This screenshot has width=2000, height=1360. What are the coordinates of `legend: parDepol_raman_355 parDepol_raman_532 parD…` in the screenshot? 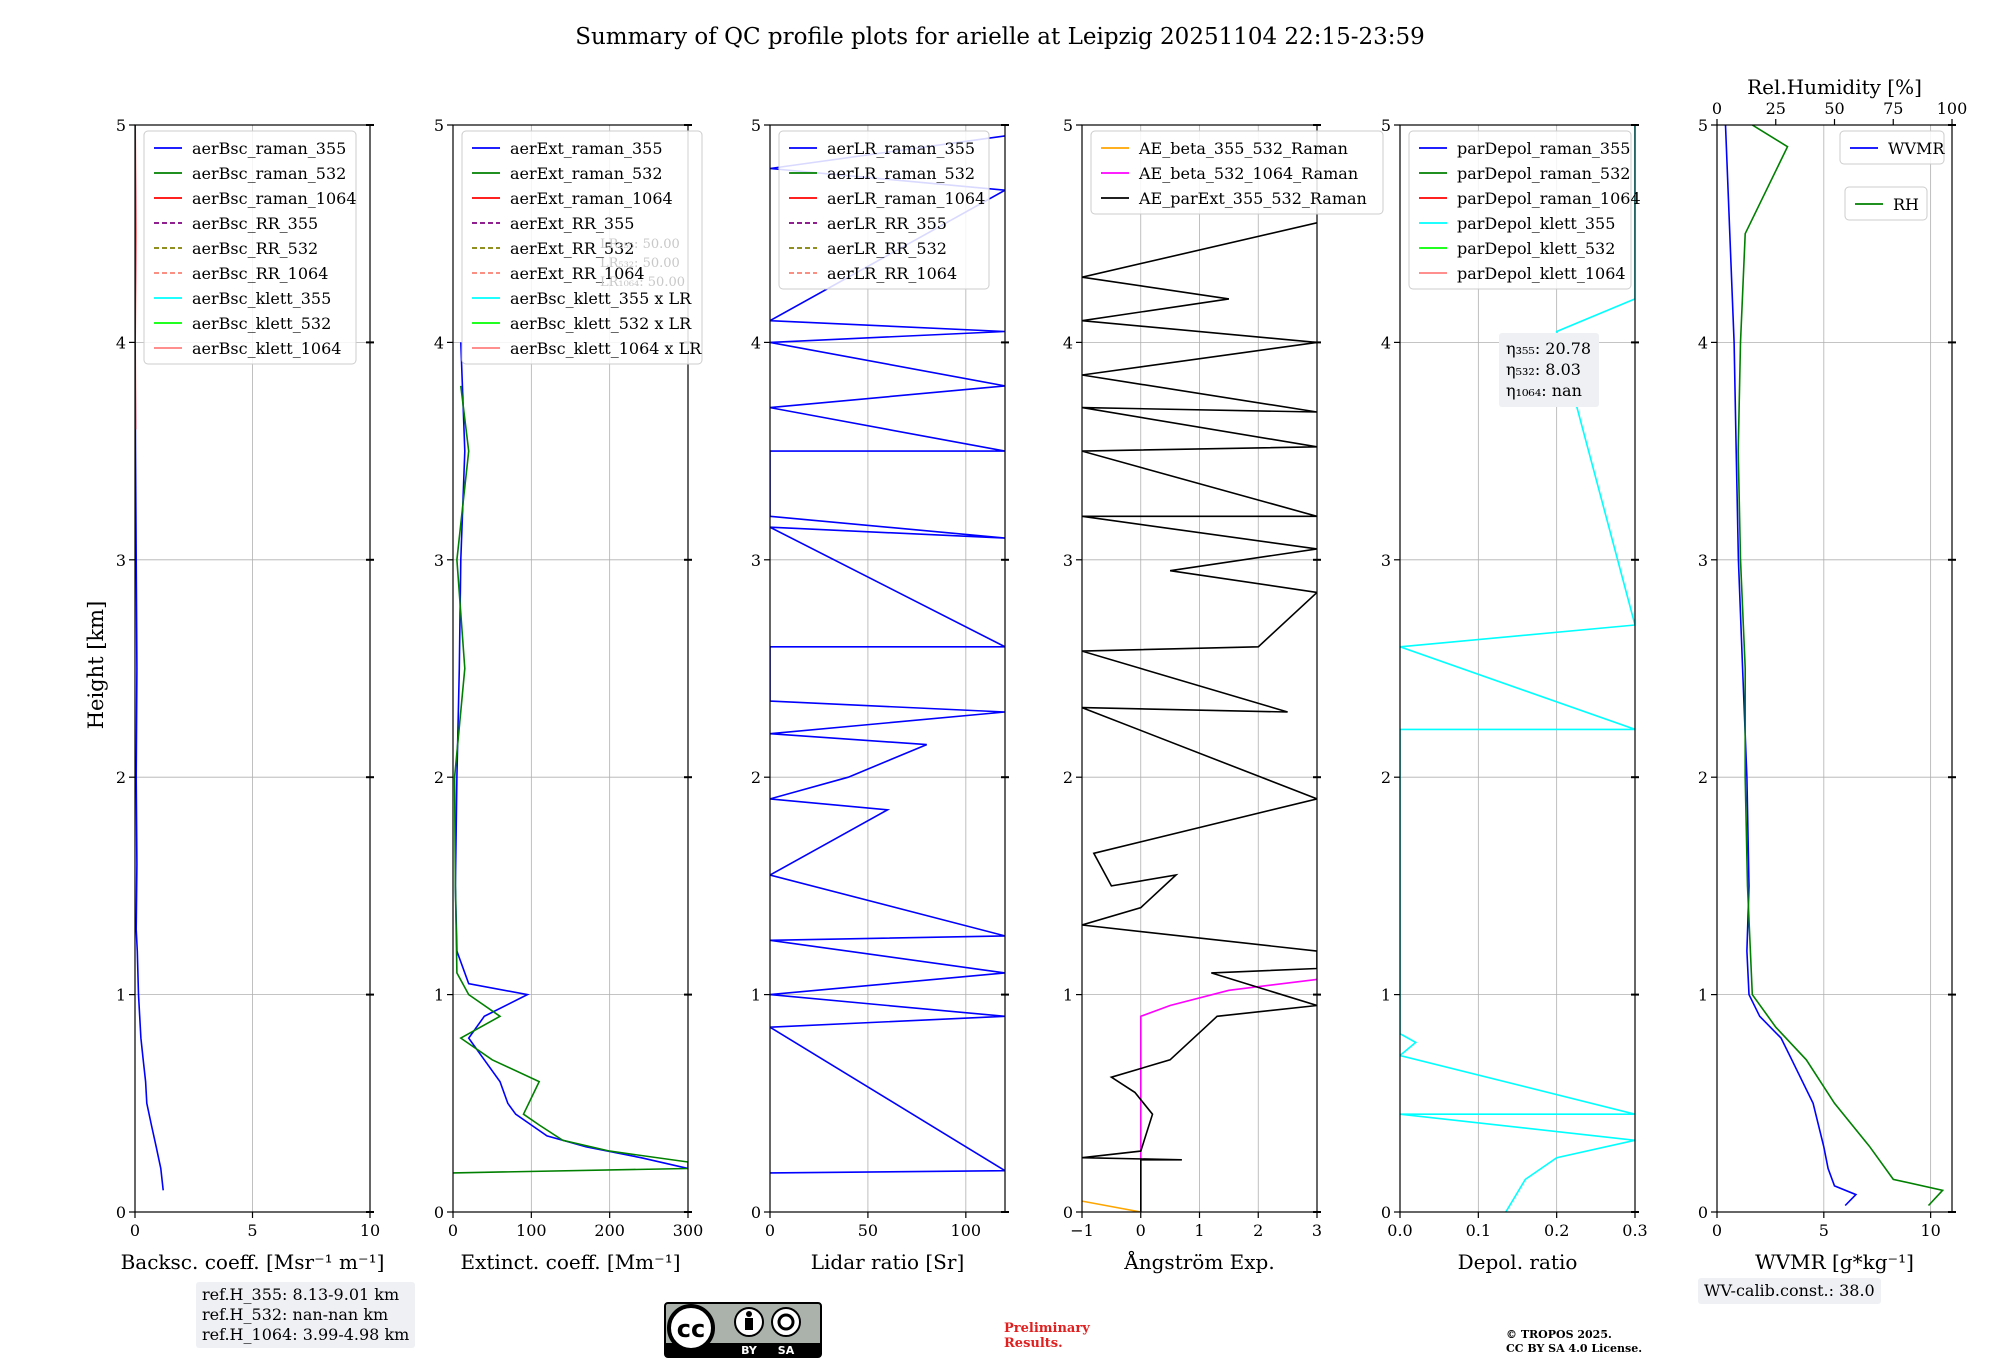 It's located at (1524, 210).